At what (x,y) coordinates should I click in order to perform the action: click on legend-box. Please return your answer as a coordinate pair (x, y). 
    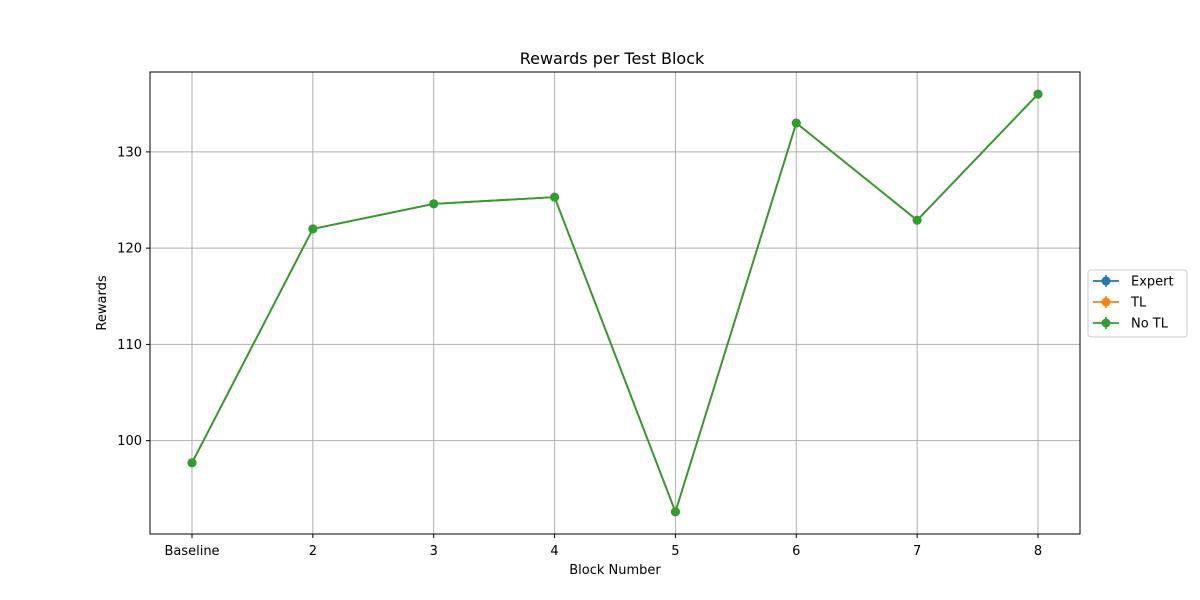
    Looking at the image, I should click on (1137, 303).